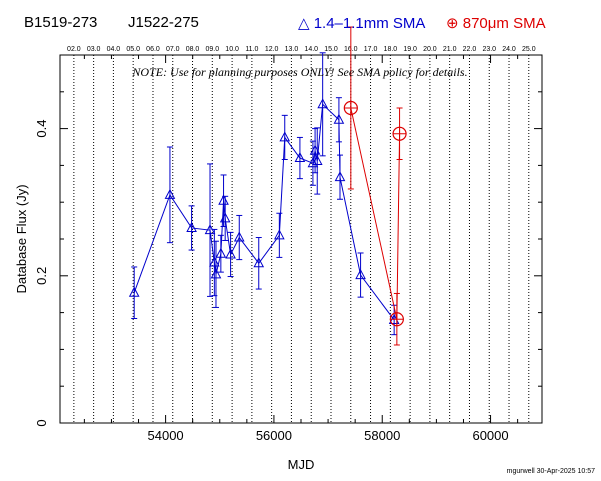 The image size is (601, 481). I want to click on top-axis-label: 20.0, so click(430, 49).